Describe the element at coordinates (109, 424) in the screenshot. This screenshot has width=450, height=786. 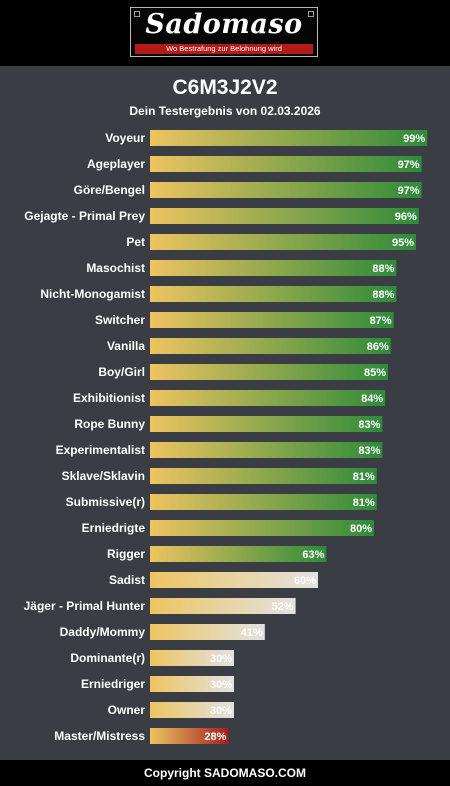
I see `category-label: Rope Bunny` at that location.